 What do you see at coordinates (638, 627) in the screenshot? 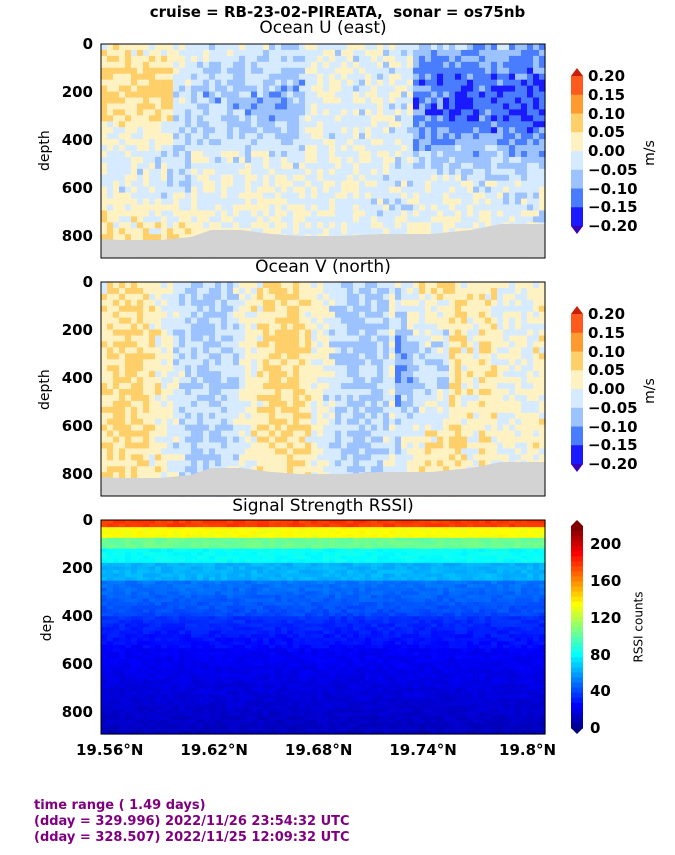
I see `panel-rssi-colorbar-label: RSSI counts` at bounding box center [638, 627].